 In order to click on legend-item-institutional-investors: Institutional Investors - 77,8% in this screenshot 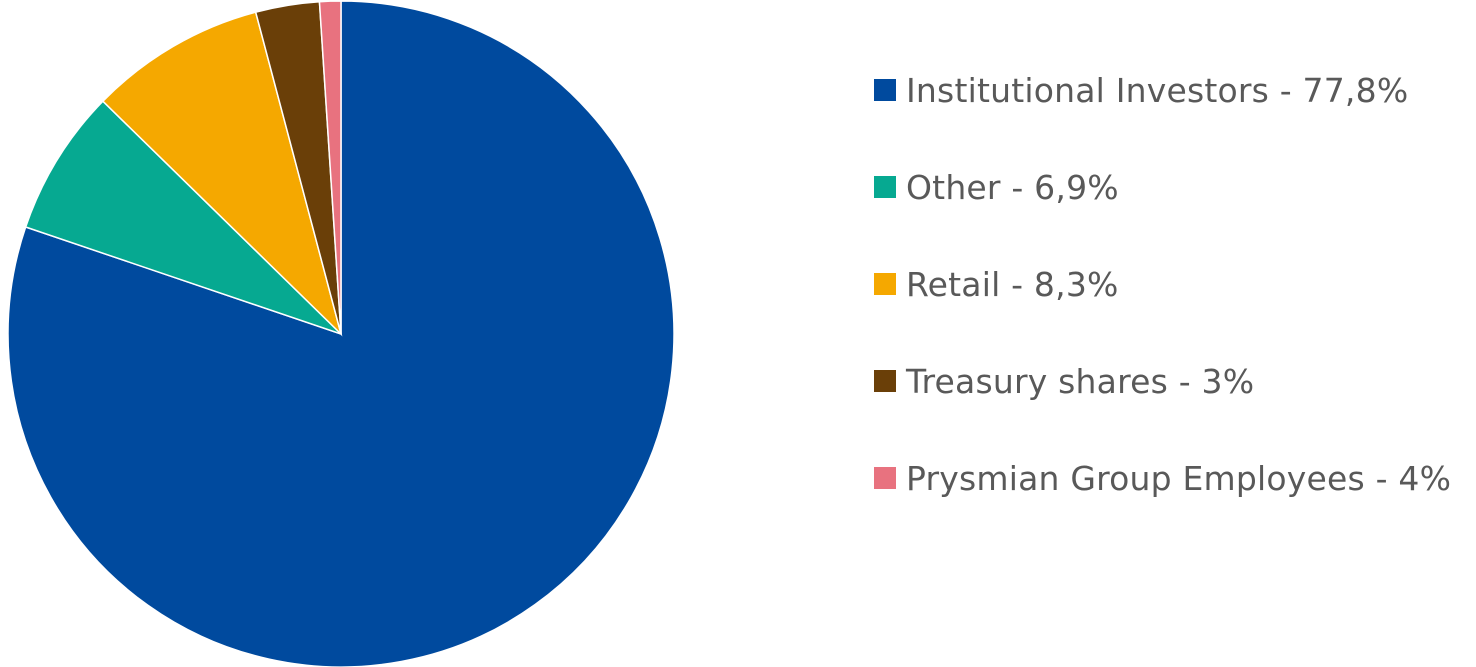, I will do `click(1174, 90)`.